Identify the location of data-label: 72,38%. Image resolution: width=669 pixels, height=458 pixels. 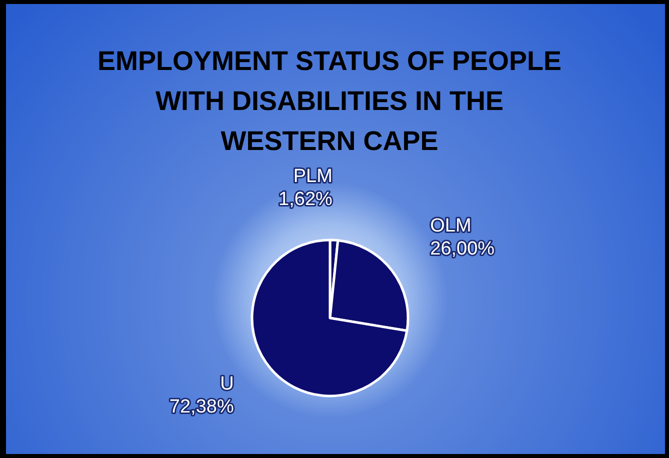
(201, 407).